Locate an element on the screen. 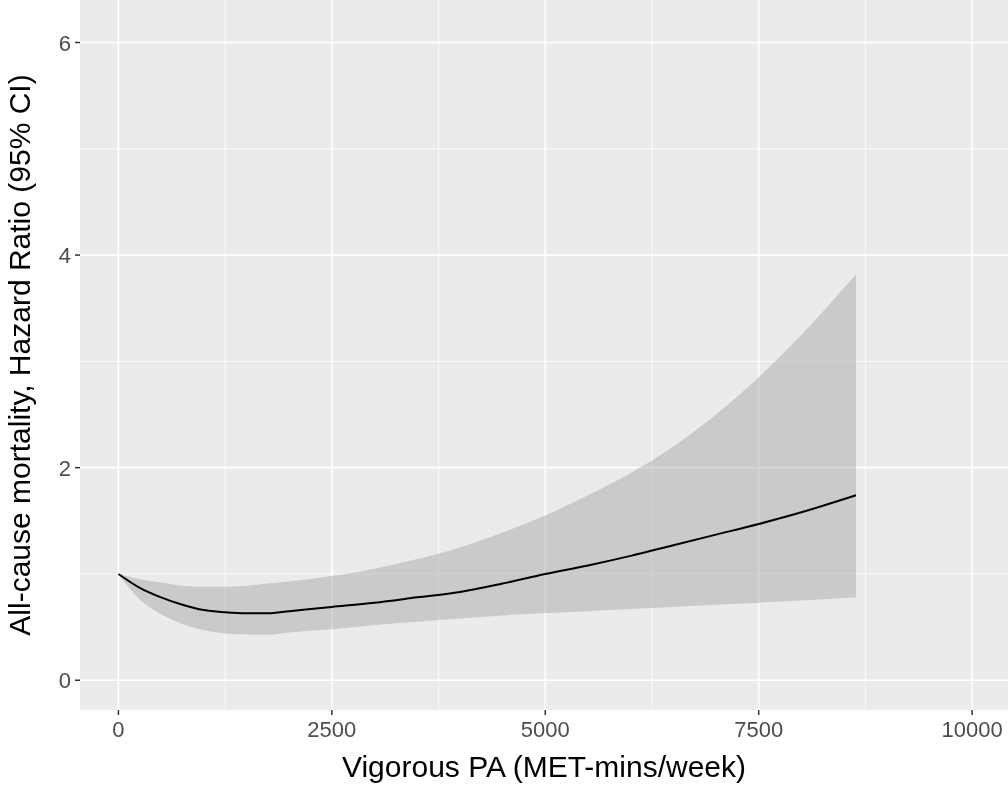 This screenshot has width=1008, height=787. x-tick-label: 7500 is located at coordinates (759, 729).